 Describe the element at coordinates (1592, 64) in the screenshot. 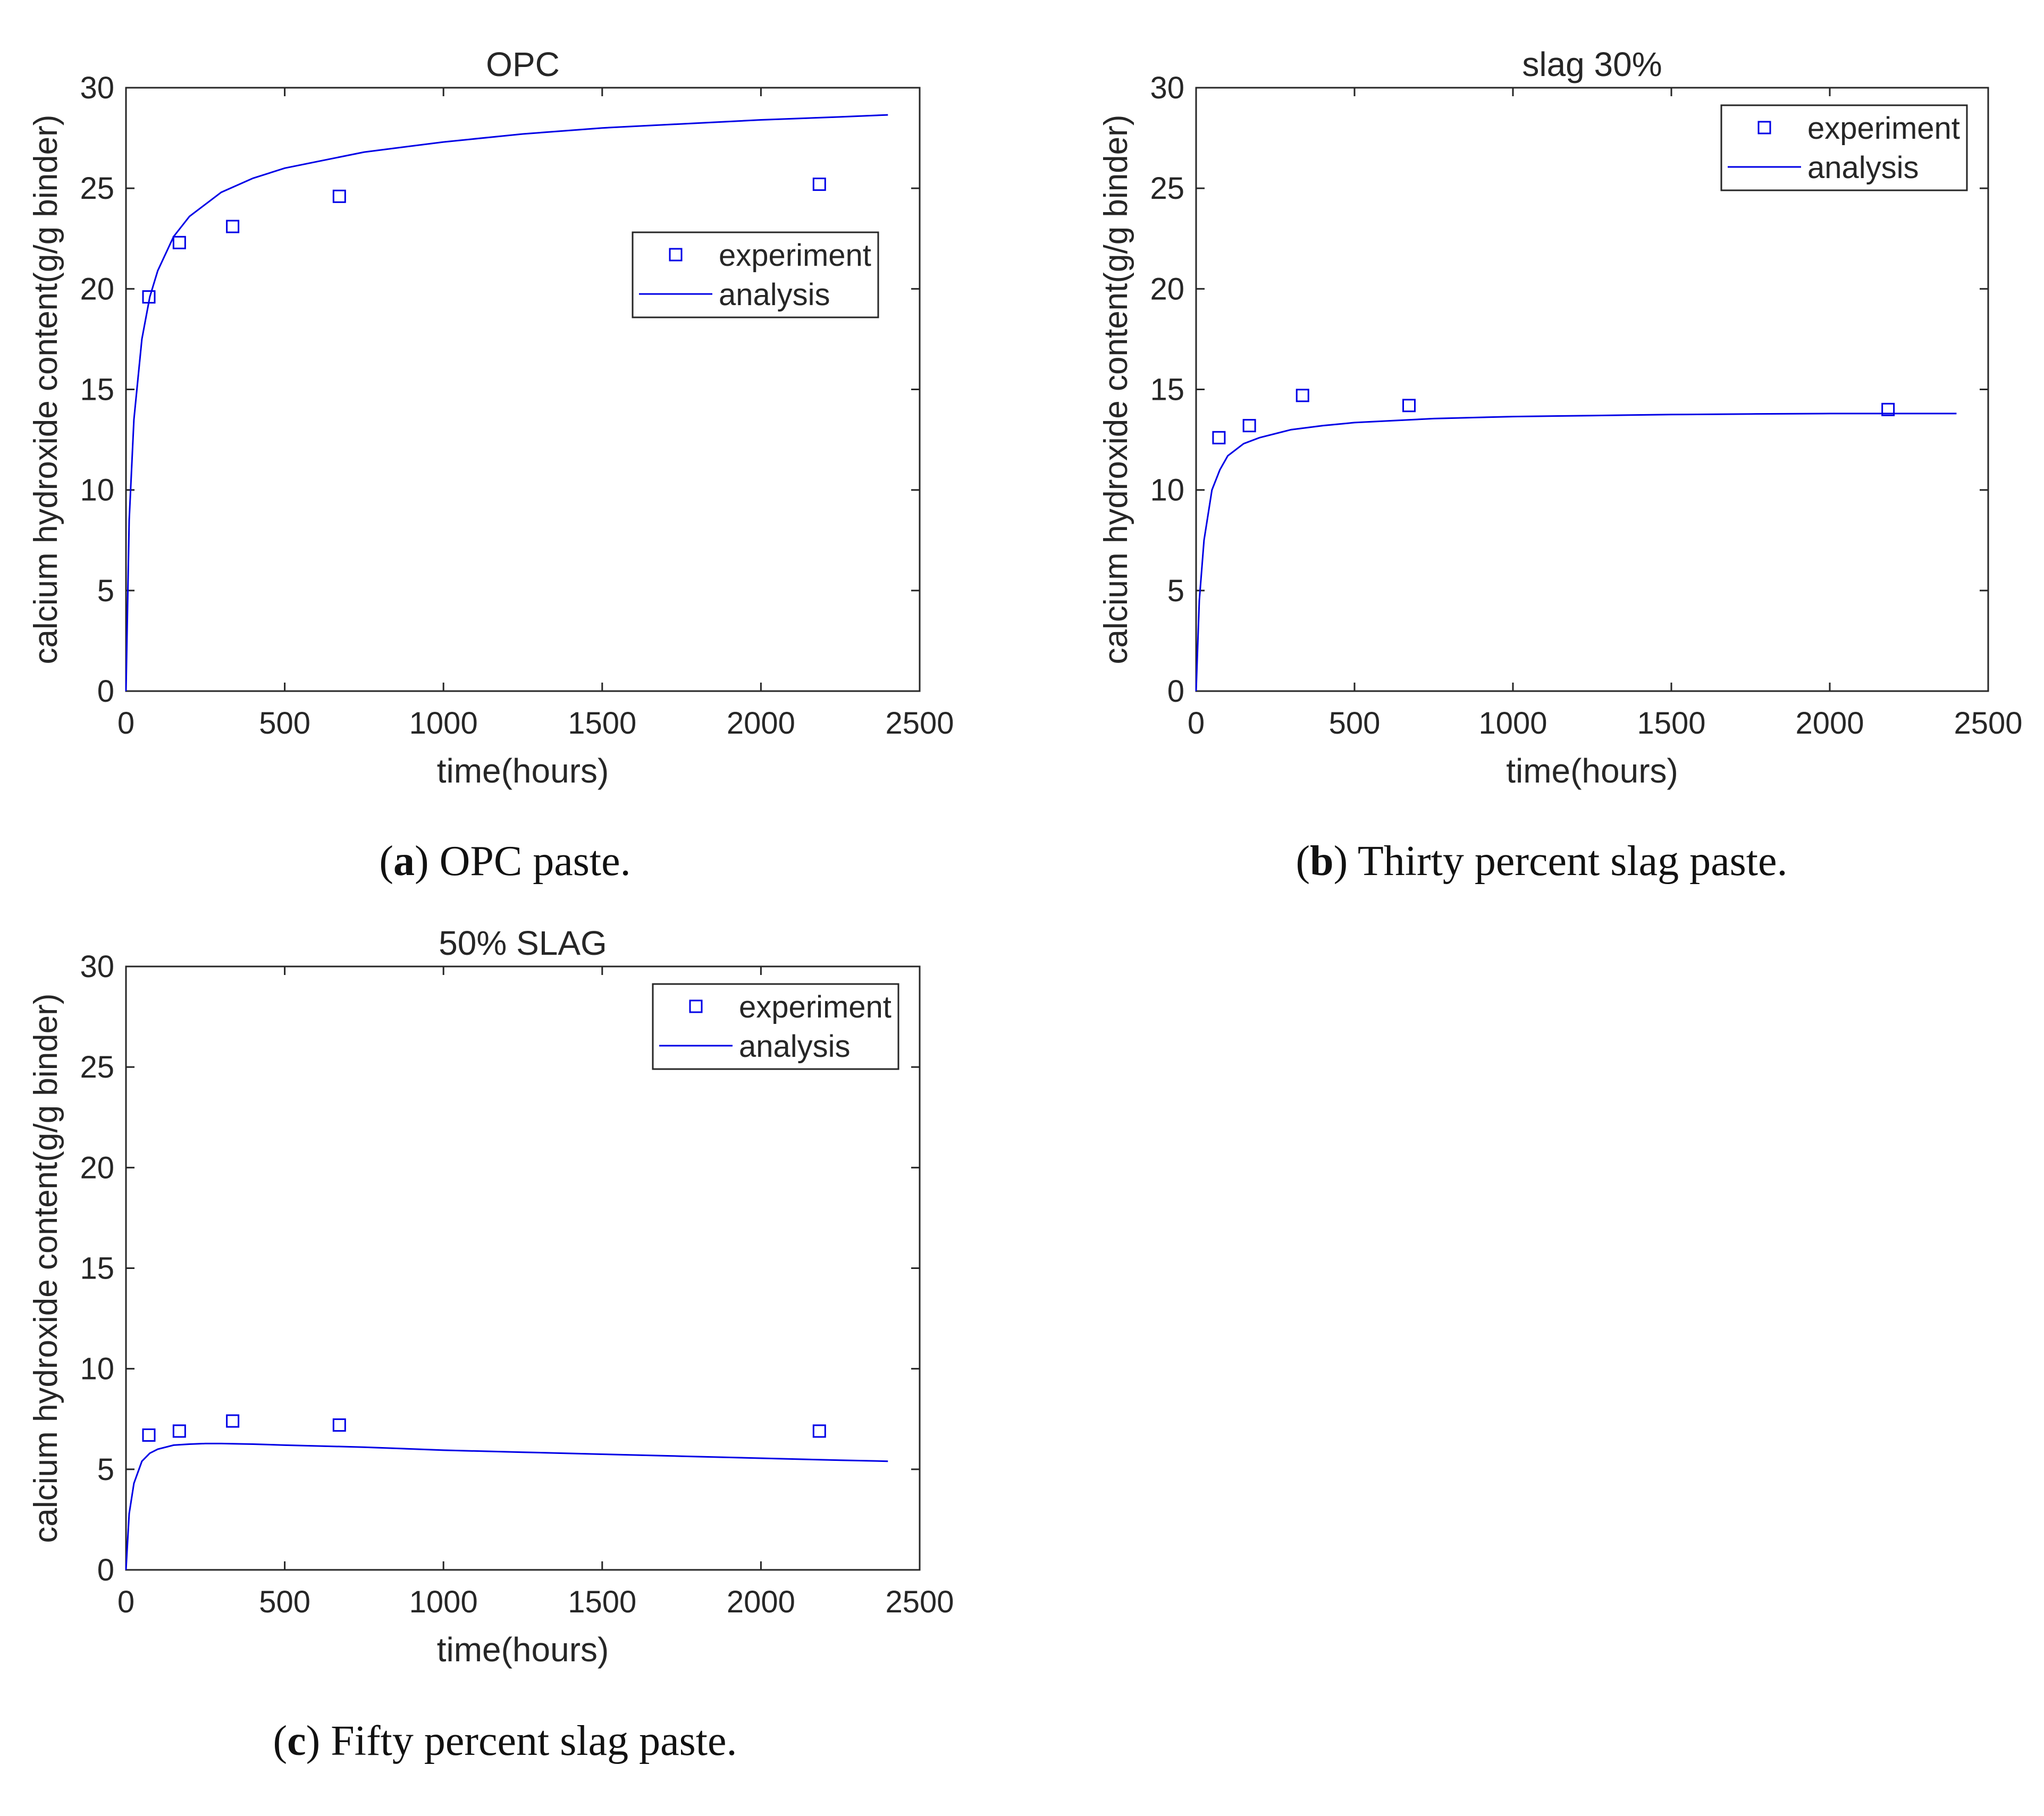

I see `chart-title: slag 30%` at that location.